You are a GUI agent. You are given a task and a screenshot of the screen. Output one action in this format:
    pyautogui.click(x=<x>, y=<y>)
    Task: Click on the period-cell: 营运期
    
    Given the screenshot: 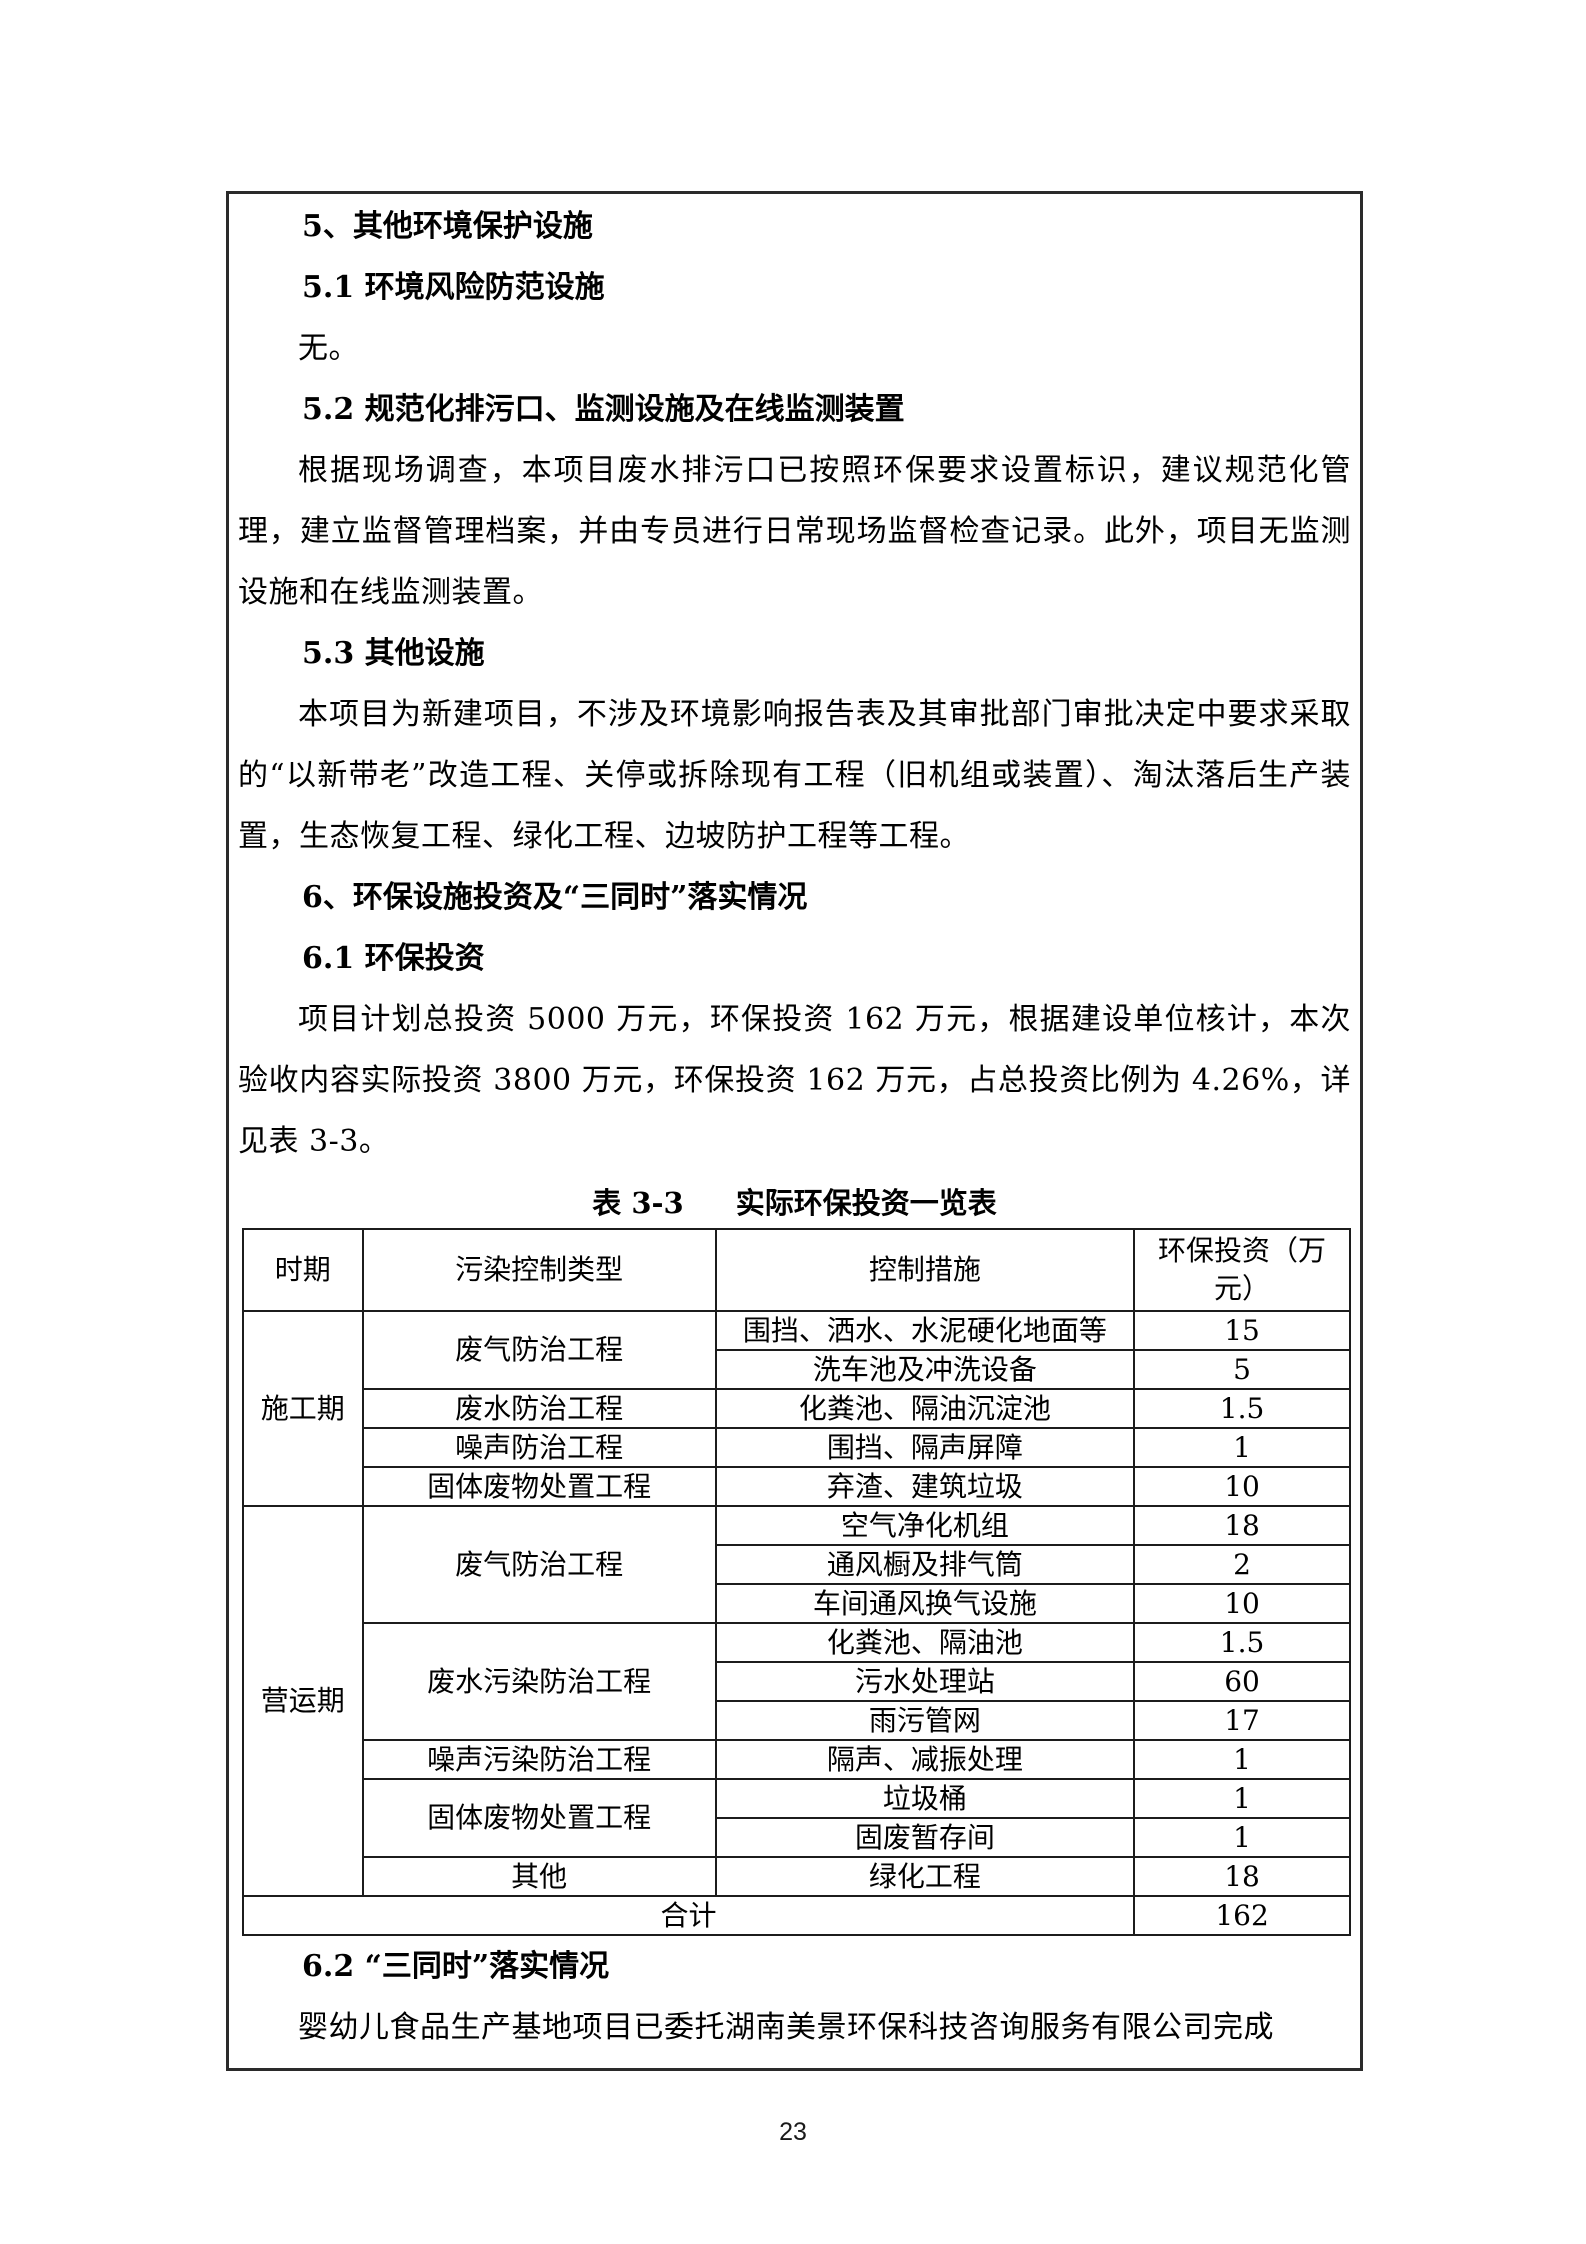 What is the action you would take?
    pyautogui.click(x=303, y=1701)
    